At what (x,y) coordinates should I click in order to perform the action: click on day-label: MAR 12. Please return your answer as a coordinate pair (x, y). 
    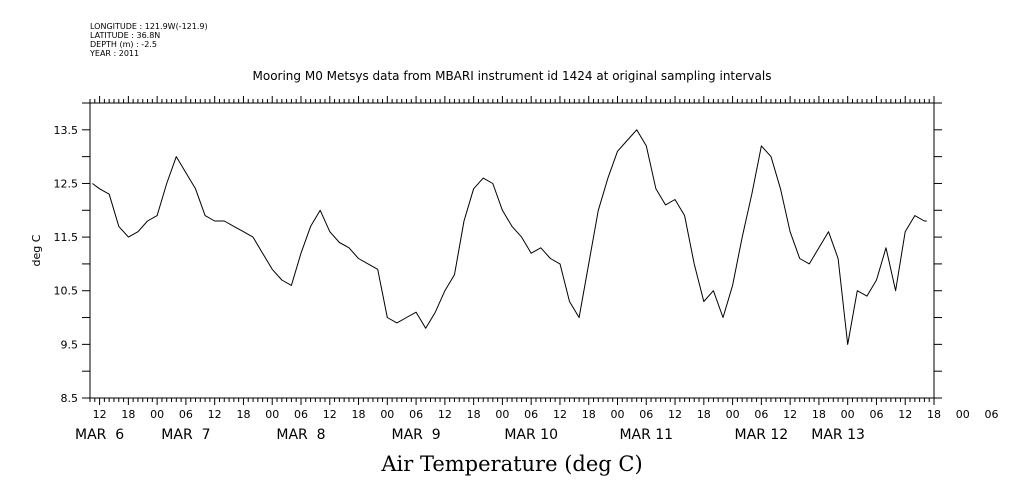
    Looking at the image, I should click on (762, 435).